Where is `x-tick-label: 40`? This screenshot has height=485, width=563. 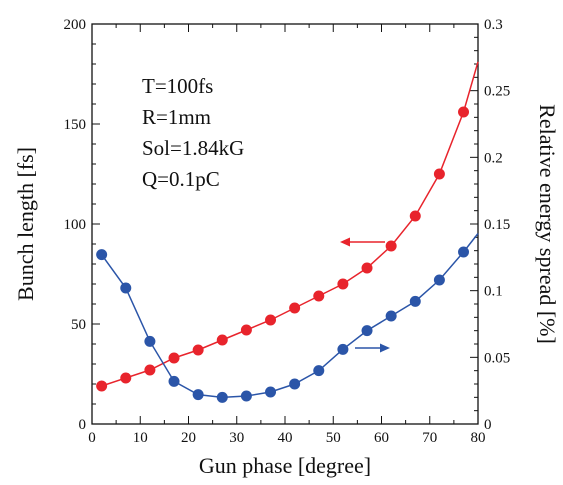 x-tick-label: 40 is located at coordinates (285, 438).